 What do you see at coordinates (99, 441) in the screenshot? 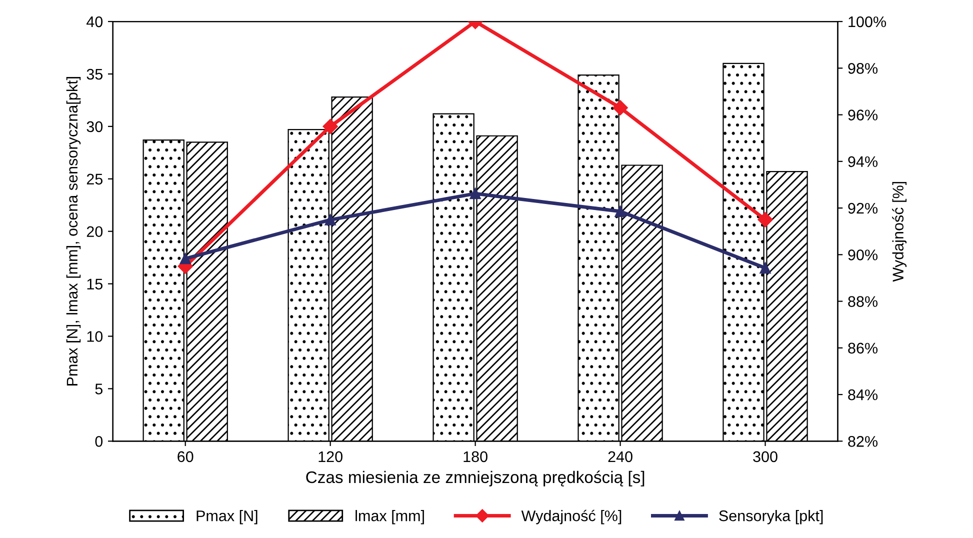
I see `y-tick-label: 0` at bounding box center [99, 441].